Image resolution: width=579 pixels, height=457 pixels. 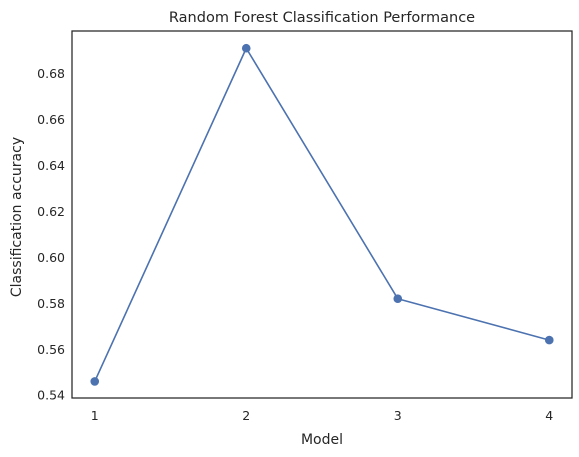 I want to click on x-tick-label: 4, so click(x=549, y=415).